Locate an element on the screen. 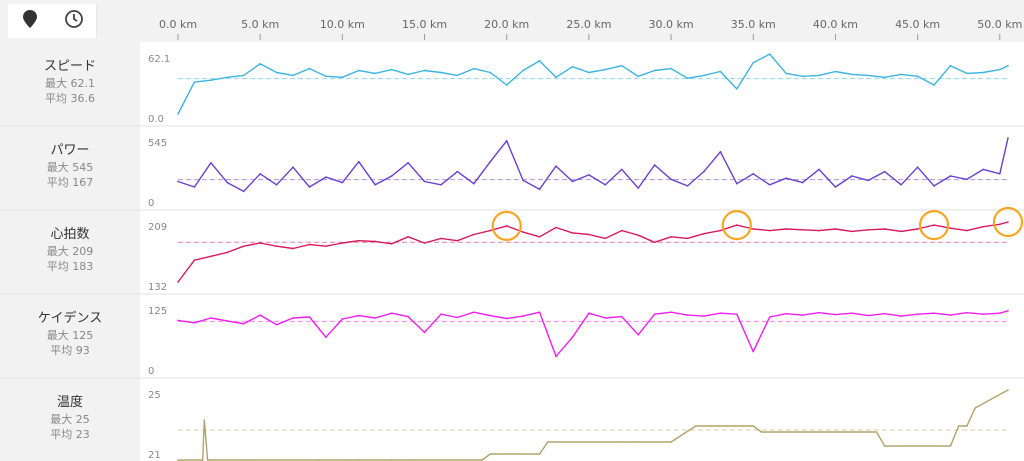  metric-label-block: スピード 最大 62.1 平均 36.6 is located at coordinates (70, 82).